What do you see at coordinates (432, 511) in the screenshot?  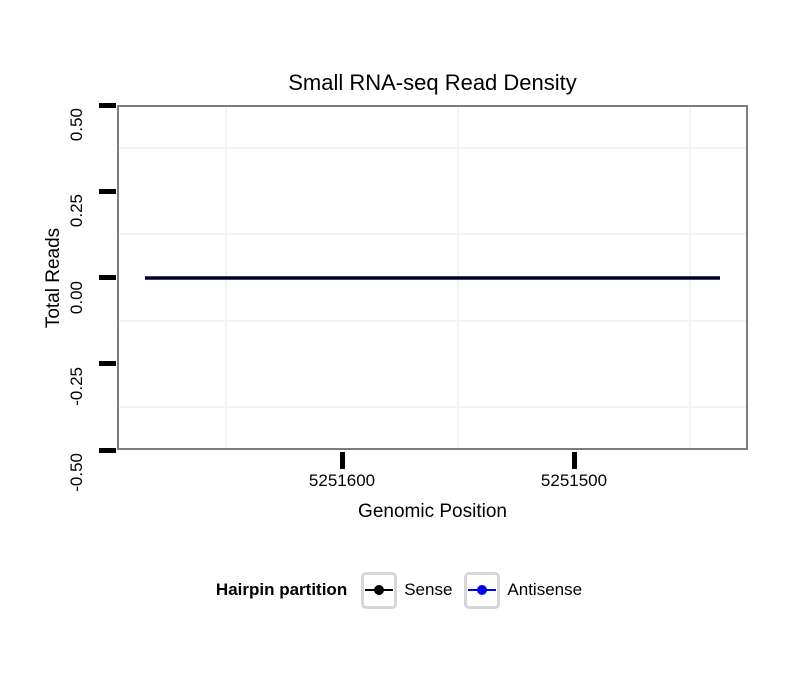 I see `x-axis-title: Genomic Position` at bounding box center [432, 511].